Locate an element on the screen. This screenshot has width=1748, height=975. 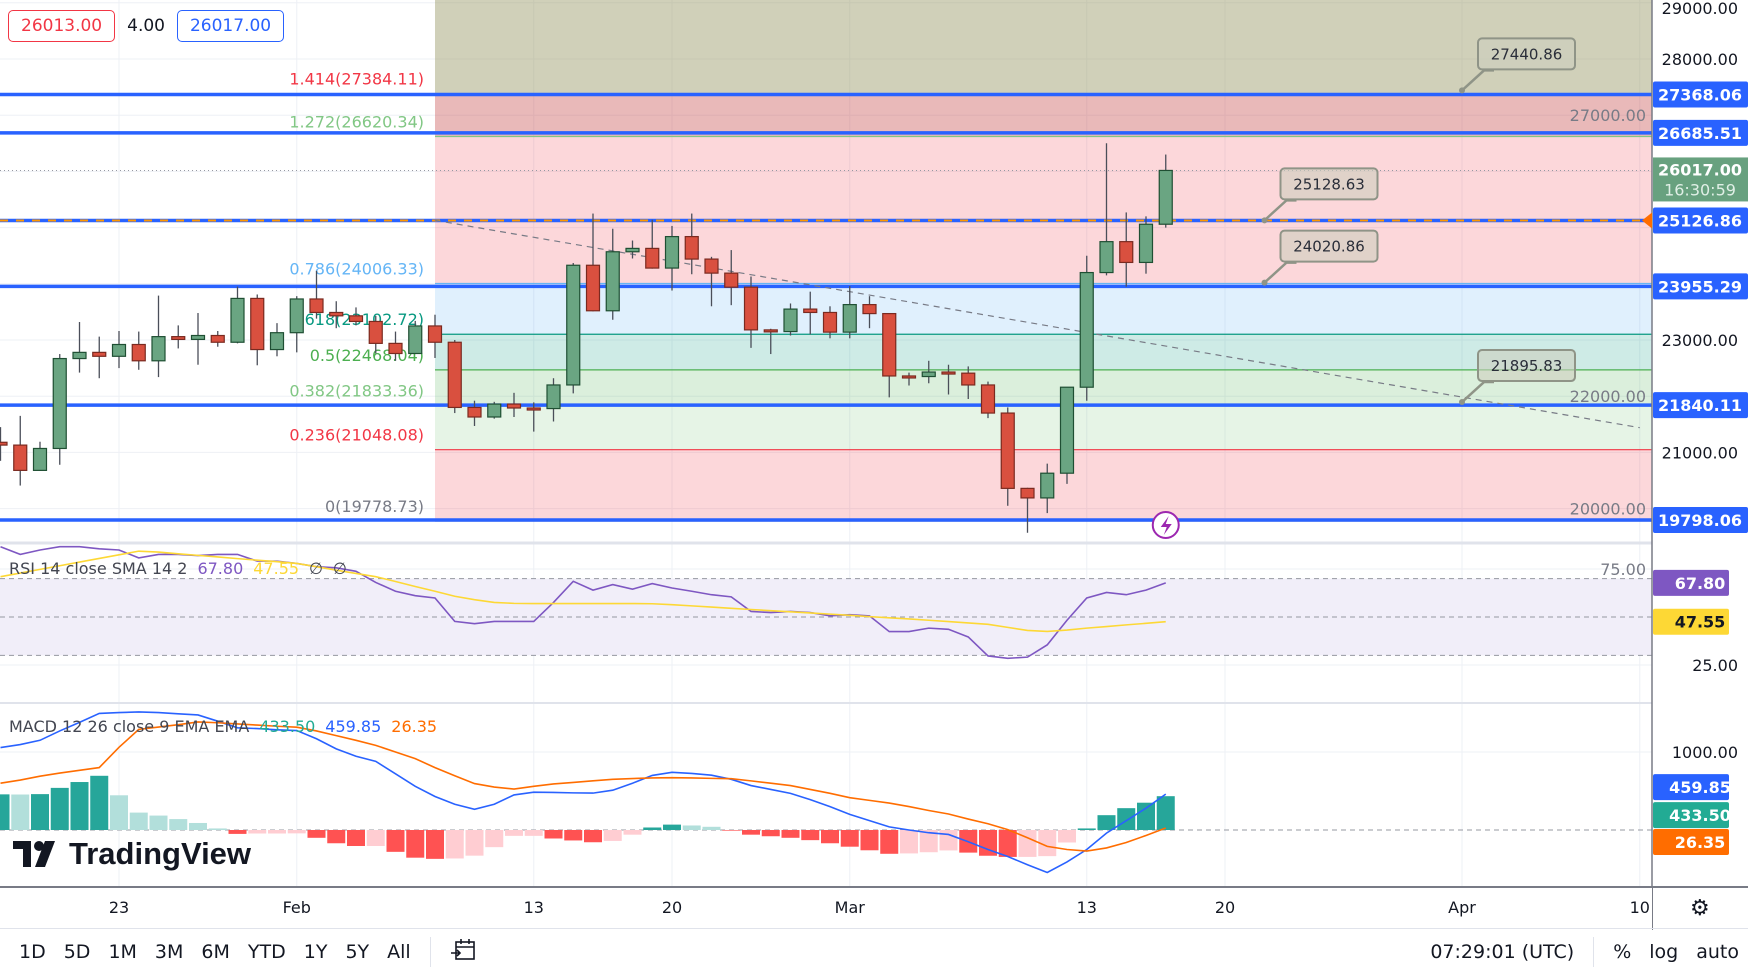
callout-anchor is located at coordinates (1462, 402).